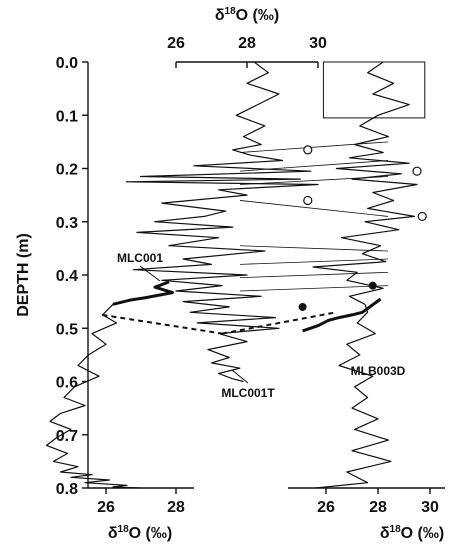 The width and height of the screenshot is (462, 546). I want to click on depth-tick-label: 0.3, so click(67, 223).